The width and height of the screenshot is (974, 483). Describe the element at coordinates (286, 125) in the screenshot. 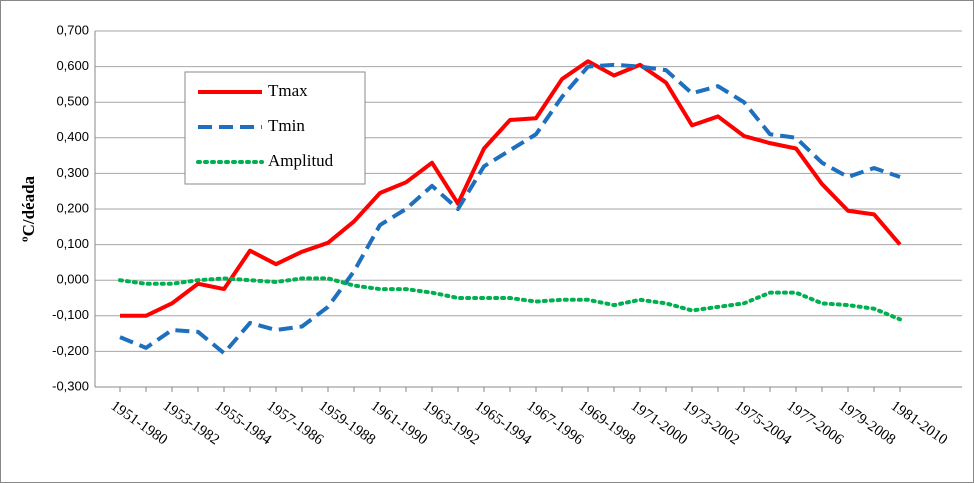

I see `legend-label: Tmin` at that location.